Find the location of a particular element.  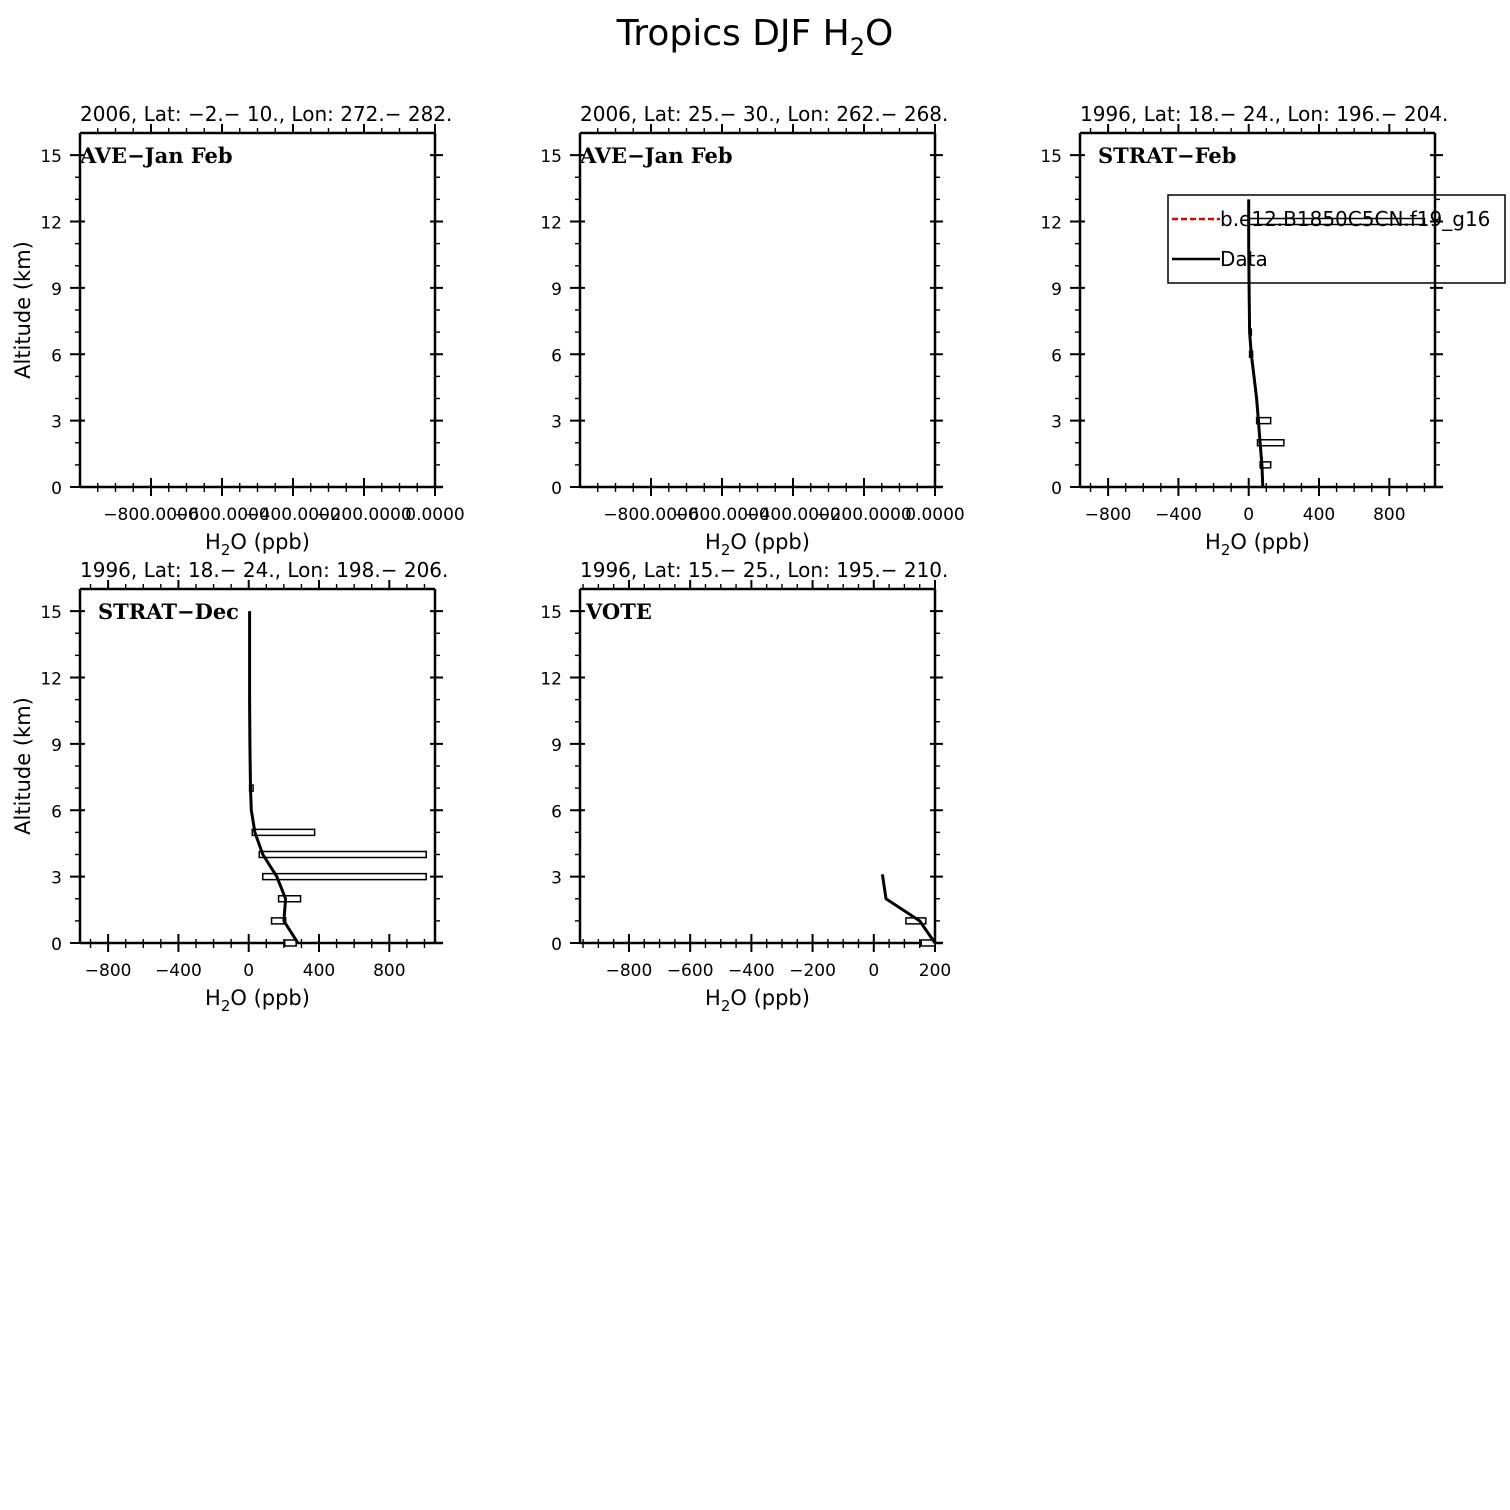

x-tick-label: −600 is located at coordinates (690, 971).